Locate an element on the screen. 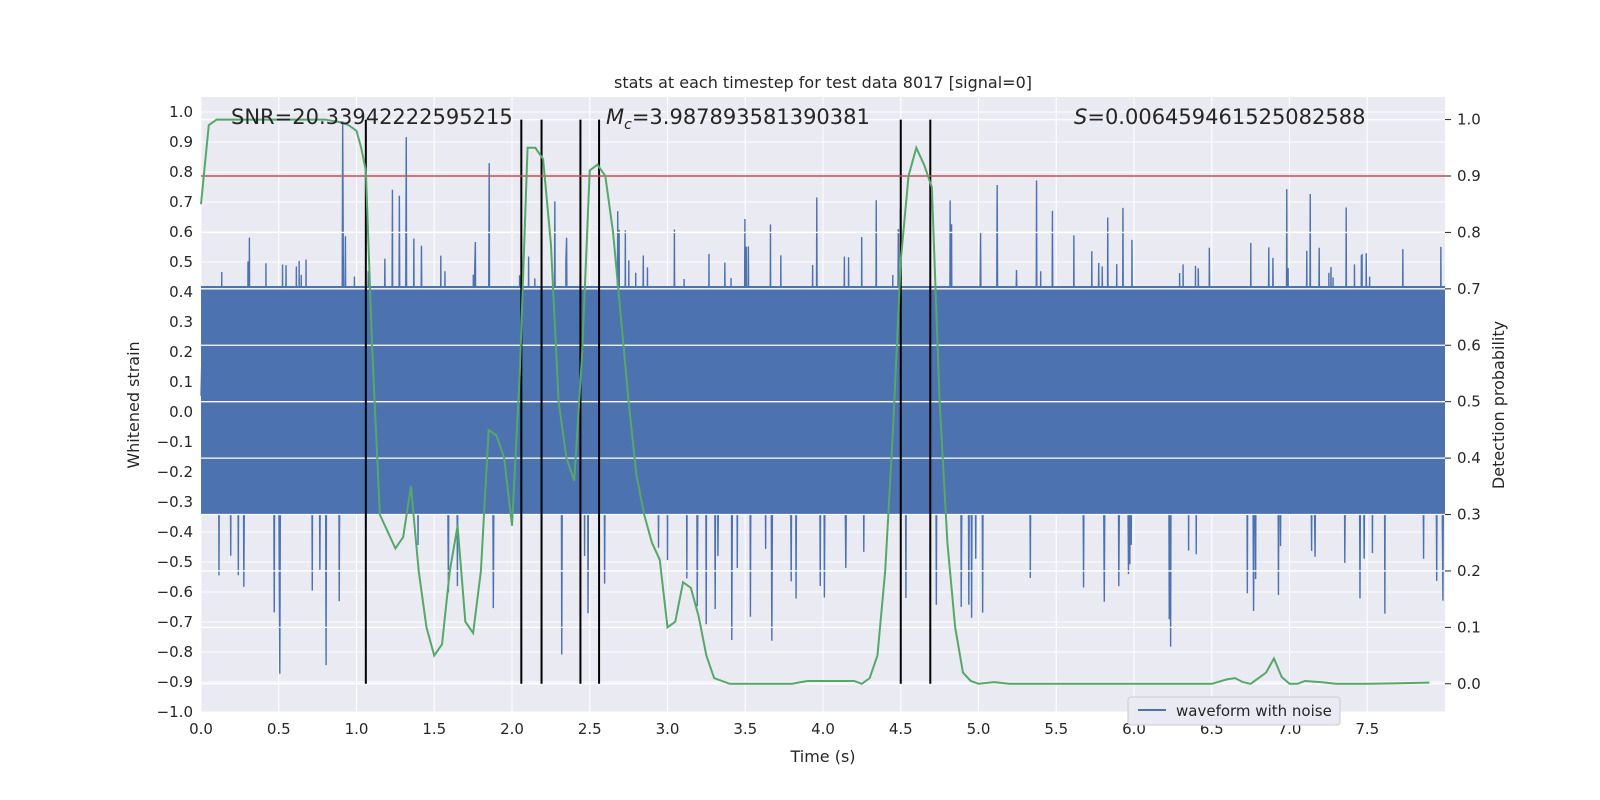 Image resolution: width=1600 pixels, height=800 pixels. snr-annotation: SNR=20.33942222595215 is located at coordinates (372, 117).